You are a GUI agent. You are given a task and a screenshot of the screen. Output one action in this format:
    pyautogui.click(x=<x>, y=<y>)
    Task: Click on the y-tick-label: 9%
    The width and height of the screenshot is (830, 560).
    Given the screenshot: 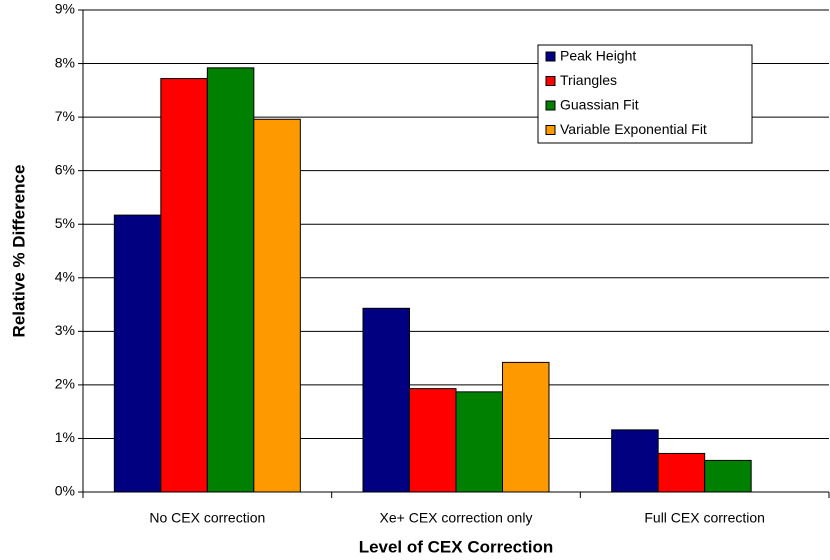 What is the action you would take?
    pyautogui.click(x=65, y=9)
    